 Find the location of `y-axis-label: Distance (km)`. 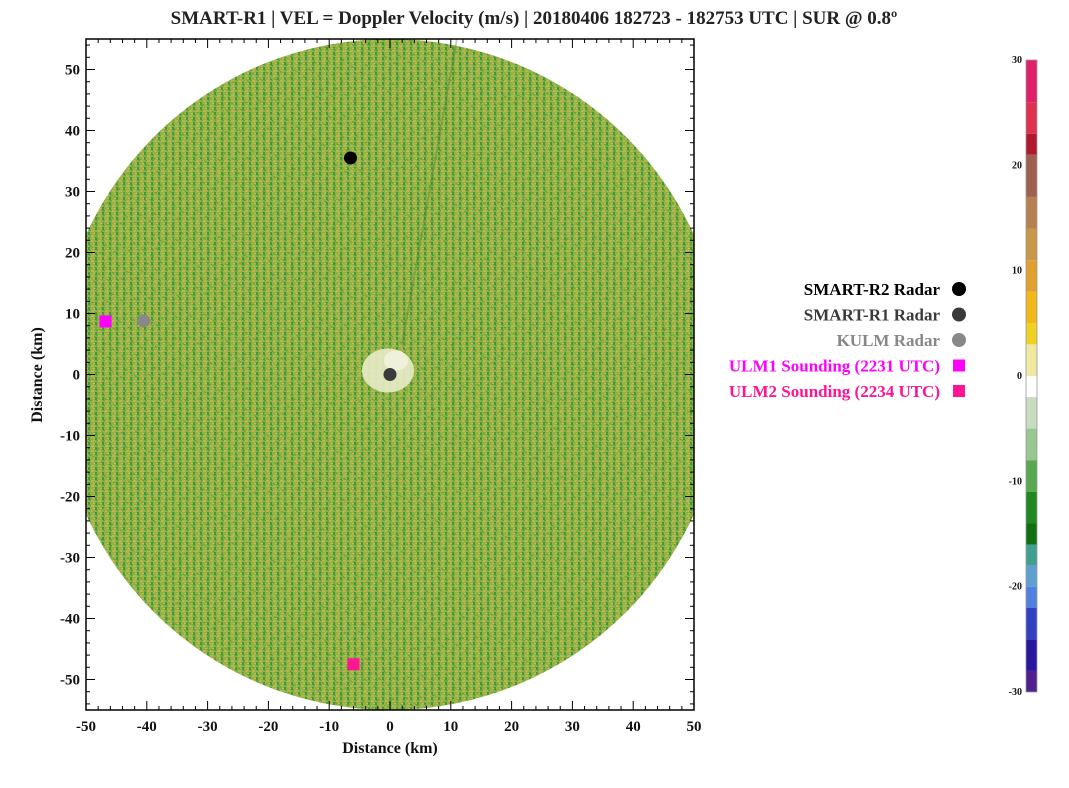

y-axis-label: Distance (km) is located at coordinates (37, 375).